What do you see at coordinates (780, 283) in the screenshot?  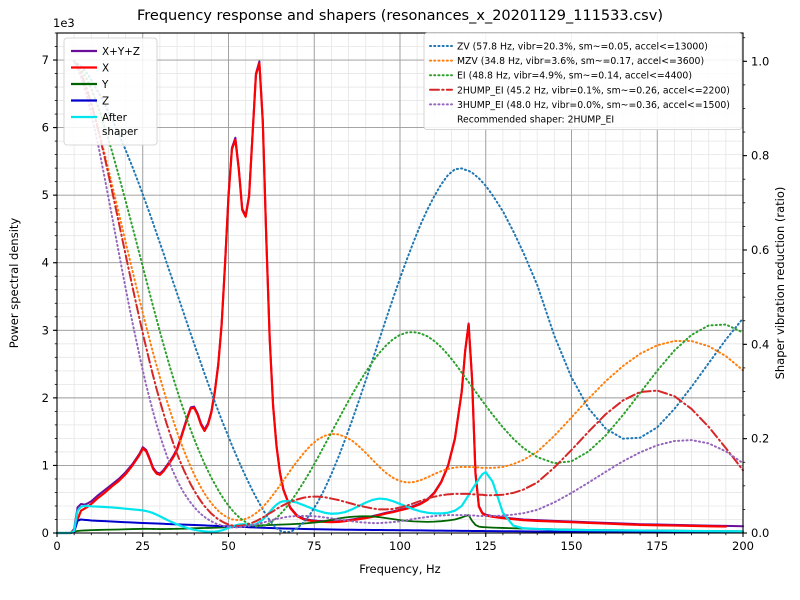 I see `y2-axis-label: Shaper vibration reduction (ratio)` at bounding box center [780, 283].